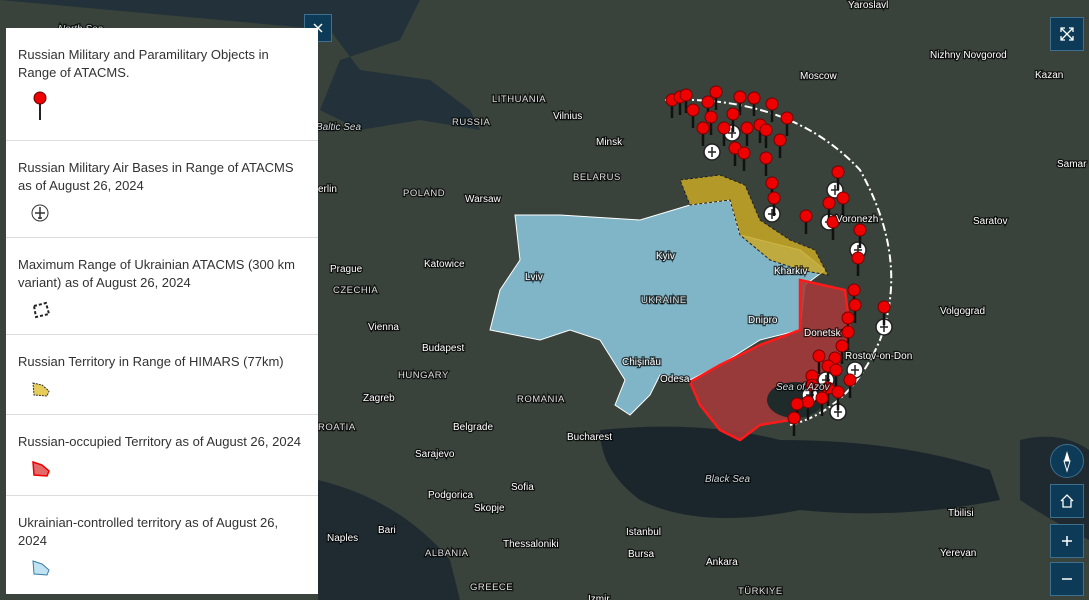  I want to click on map-label: Tbilisi, so click(961, 513).